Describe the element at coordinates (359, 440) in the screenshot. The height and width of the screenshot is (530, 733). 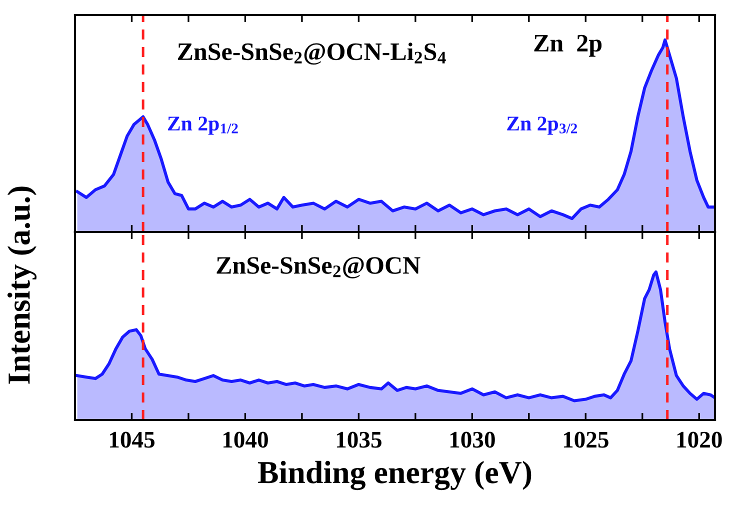
I see `x-tick-label: 1035` at that location.